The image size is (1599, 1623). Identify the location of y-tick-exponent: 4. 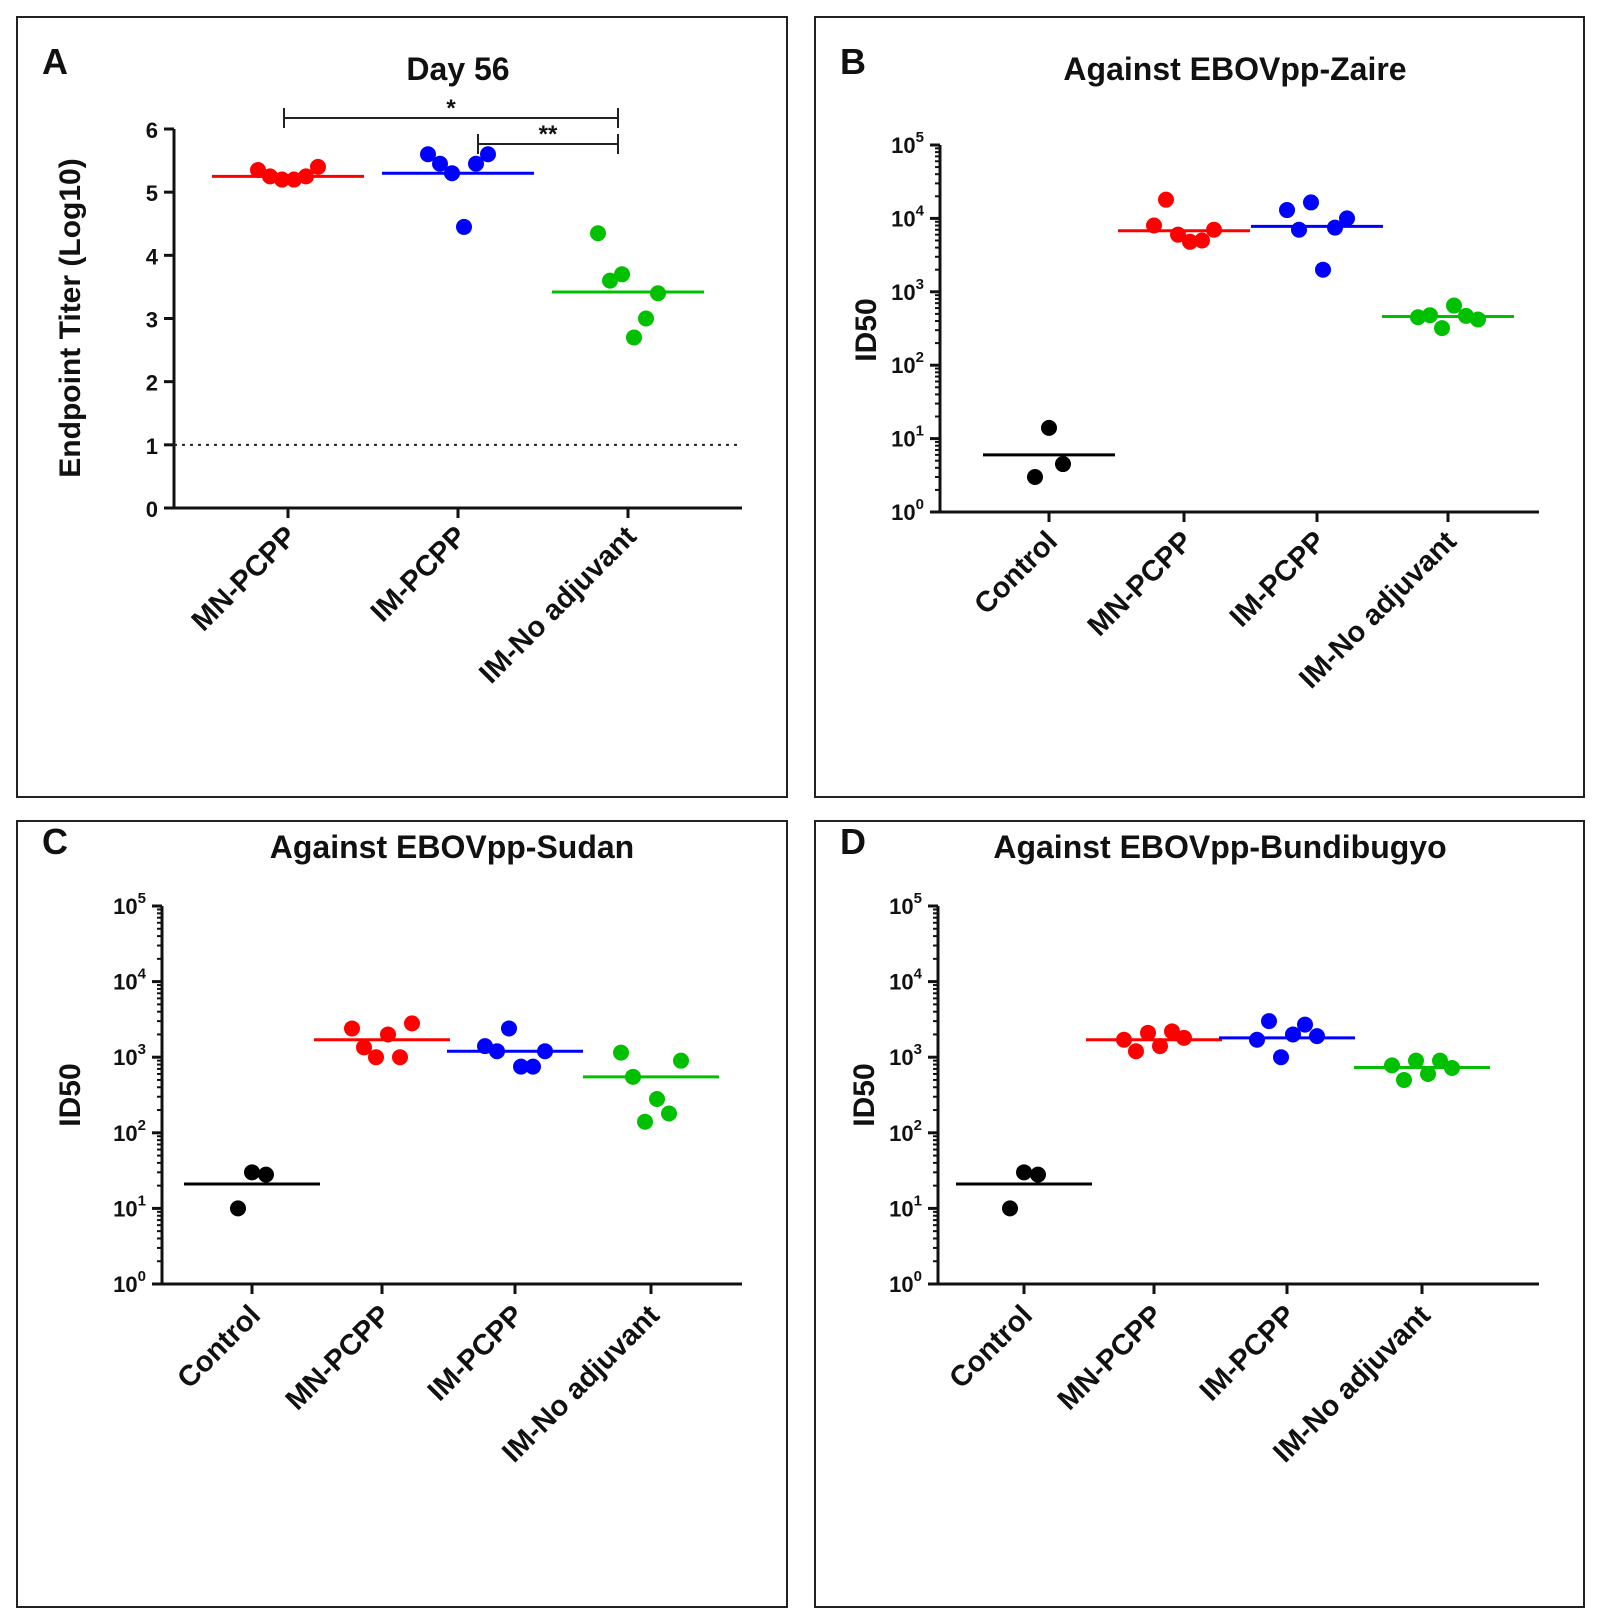
(920, 210).